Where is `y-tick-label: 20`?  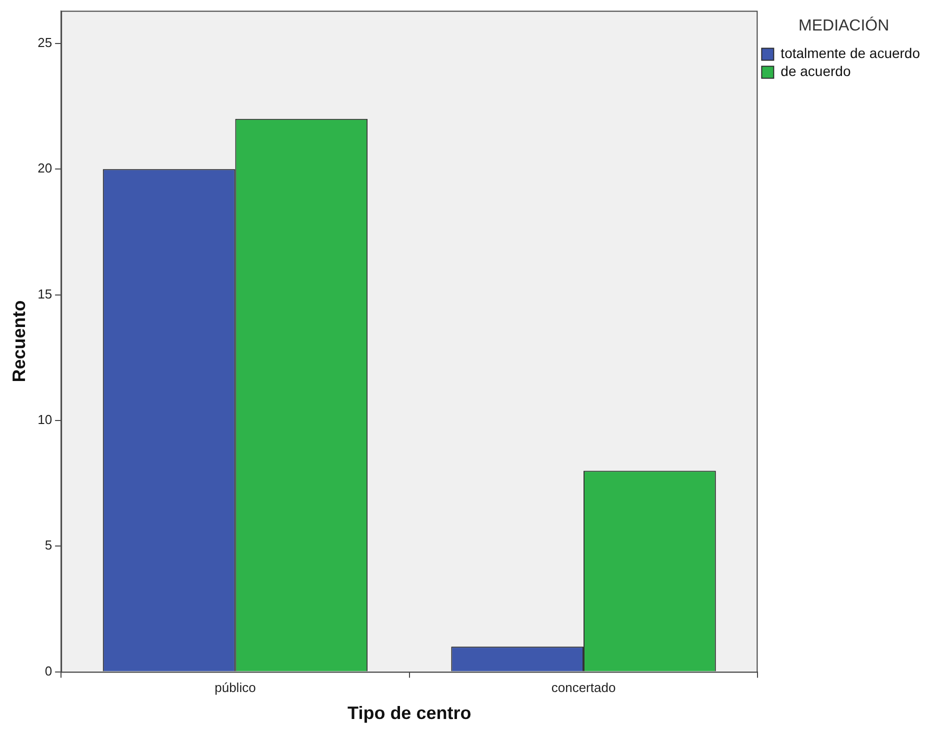
y-tick-label: 20 is located at coordinates (45, 168).